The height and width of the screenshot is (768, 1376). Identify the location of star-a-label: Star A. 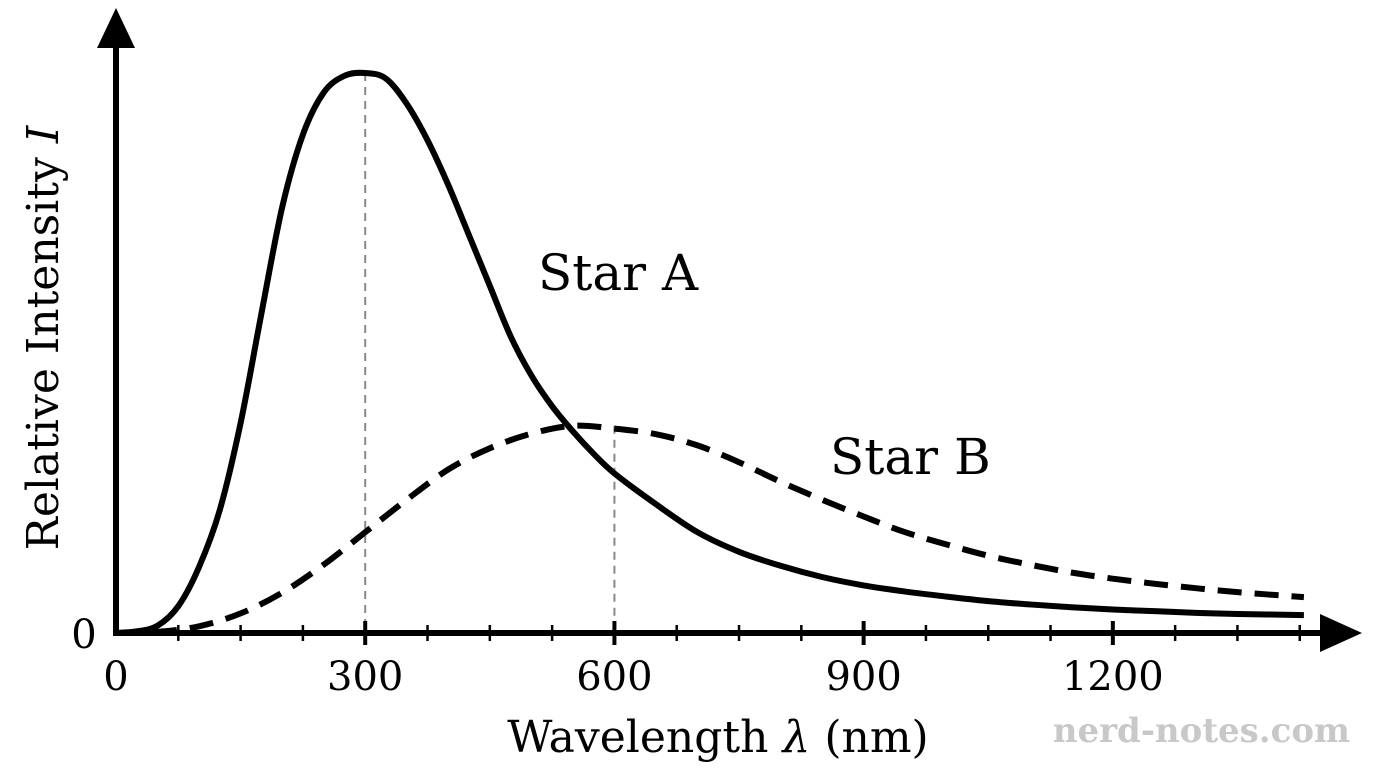
(618, 273).